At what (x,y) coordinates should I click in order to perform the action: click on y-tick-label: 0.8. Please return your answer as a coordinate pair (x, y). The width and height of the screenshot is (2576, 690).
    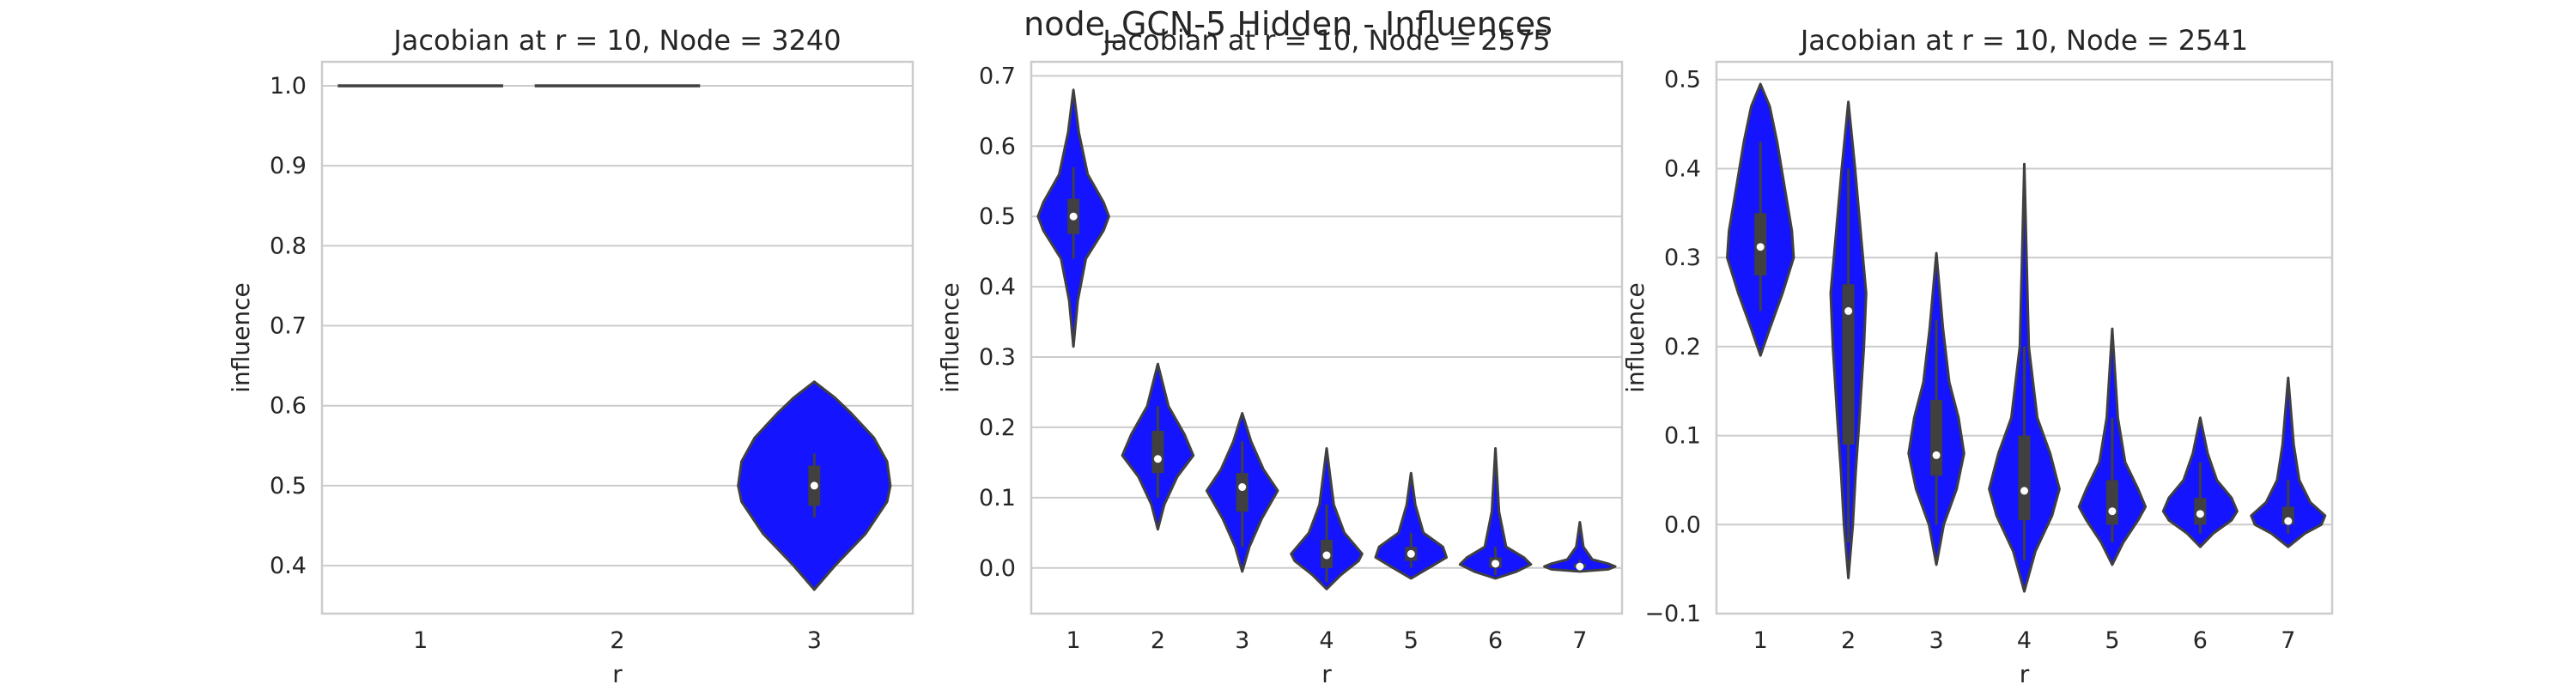
    Looking at the image, I should click on (289, 246).